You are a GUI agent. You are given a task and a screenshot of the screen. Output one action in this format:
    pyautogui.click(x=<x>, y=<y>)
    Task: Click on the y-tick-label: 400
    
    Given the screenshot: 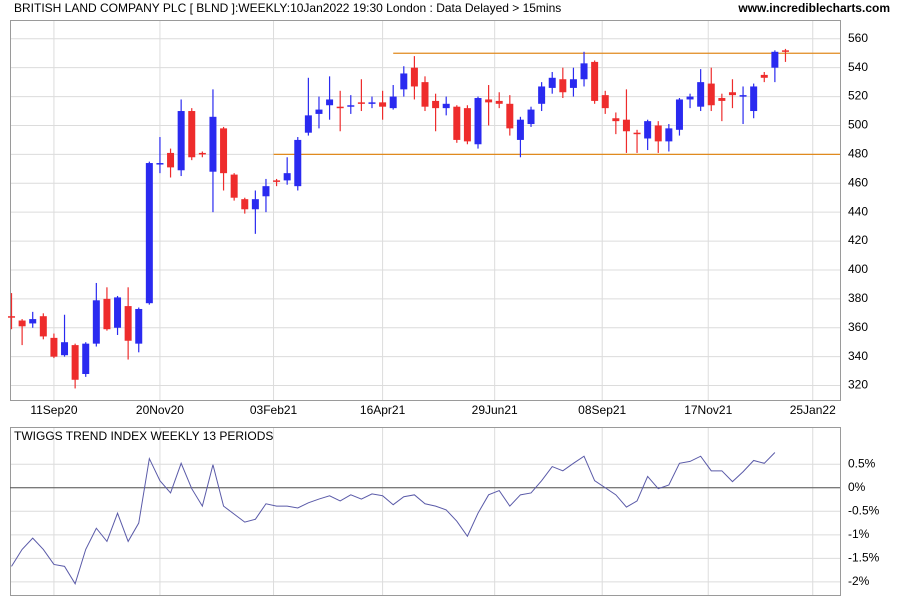 What is the action you would take?
    pyautogui.click(x=858, y=269)
    